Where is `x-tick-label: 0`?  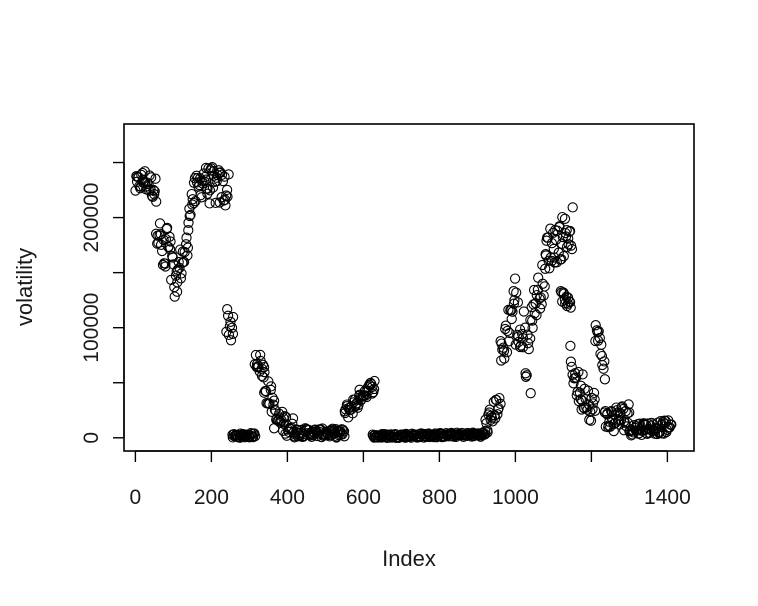 x-tick-label: 0 is located at coordinates (136, 497).